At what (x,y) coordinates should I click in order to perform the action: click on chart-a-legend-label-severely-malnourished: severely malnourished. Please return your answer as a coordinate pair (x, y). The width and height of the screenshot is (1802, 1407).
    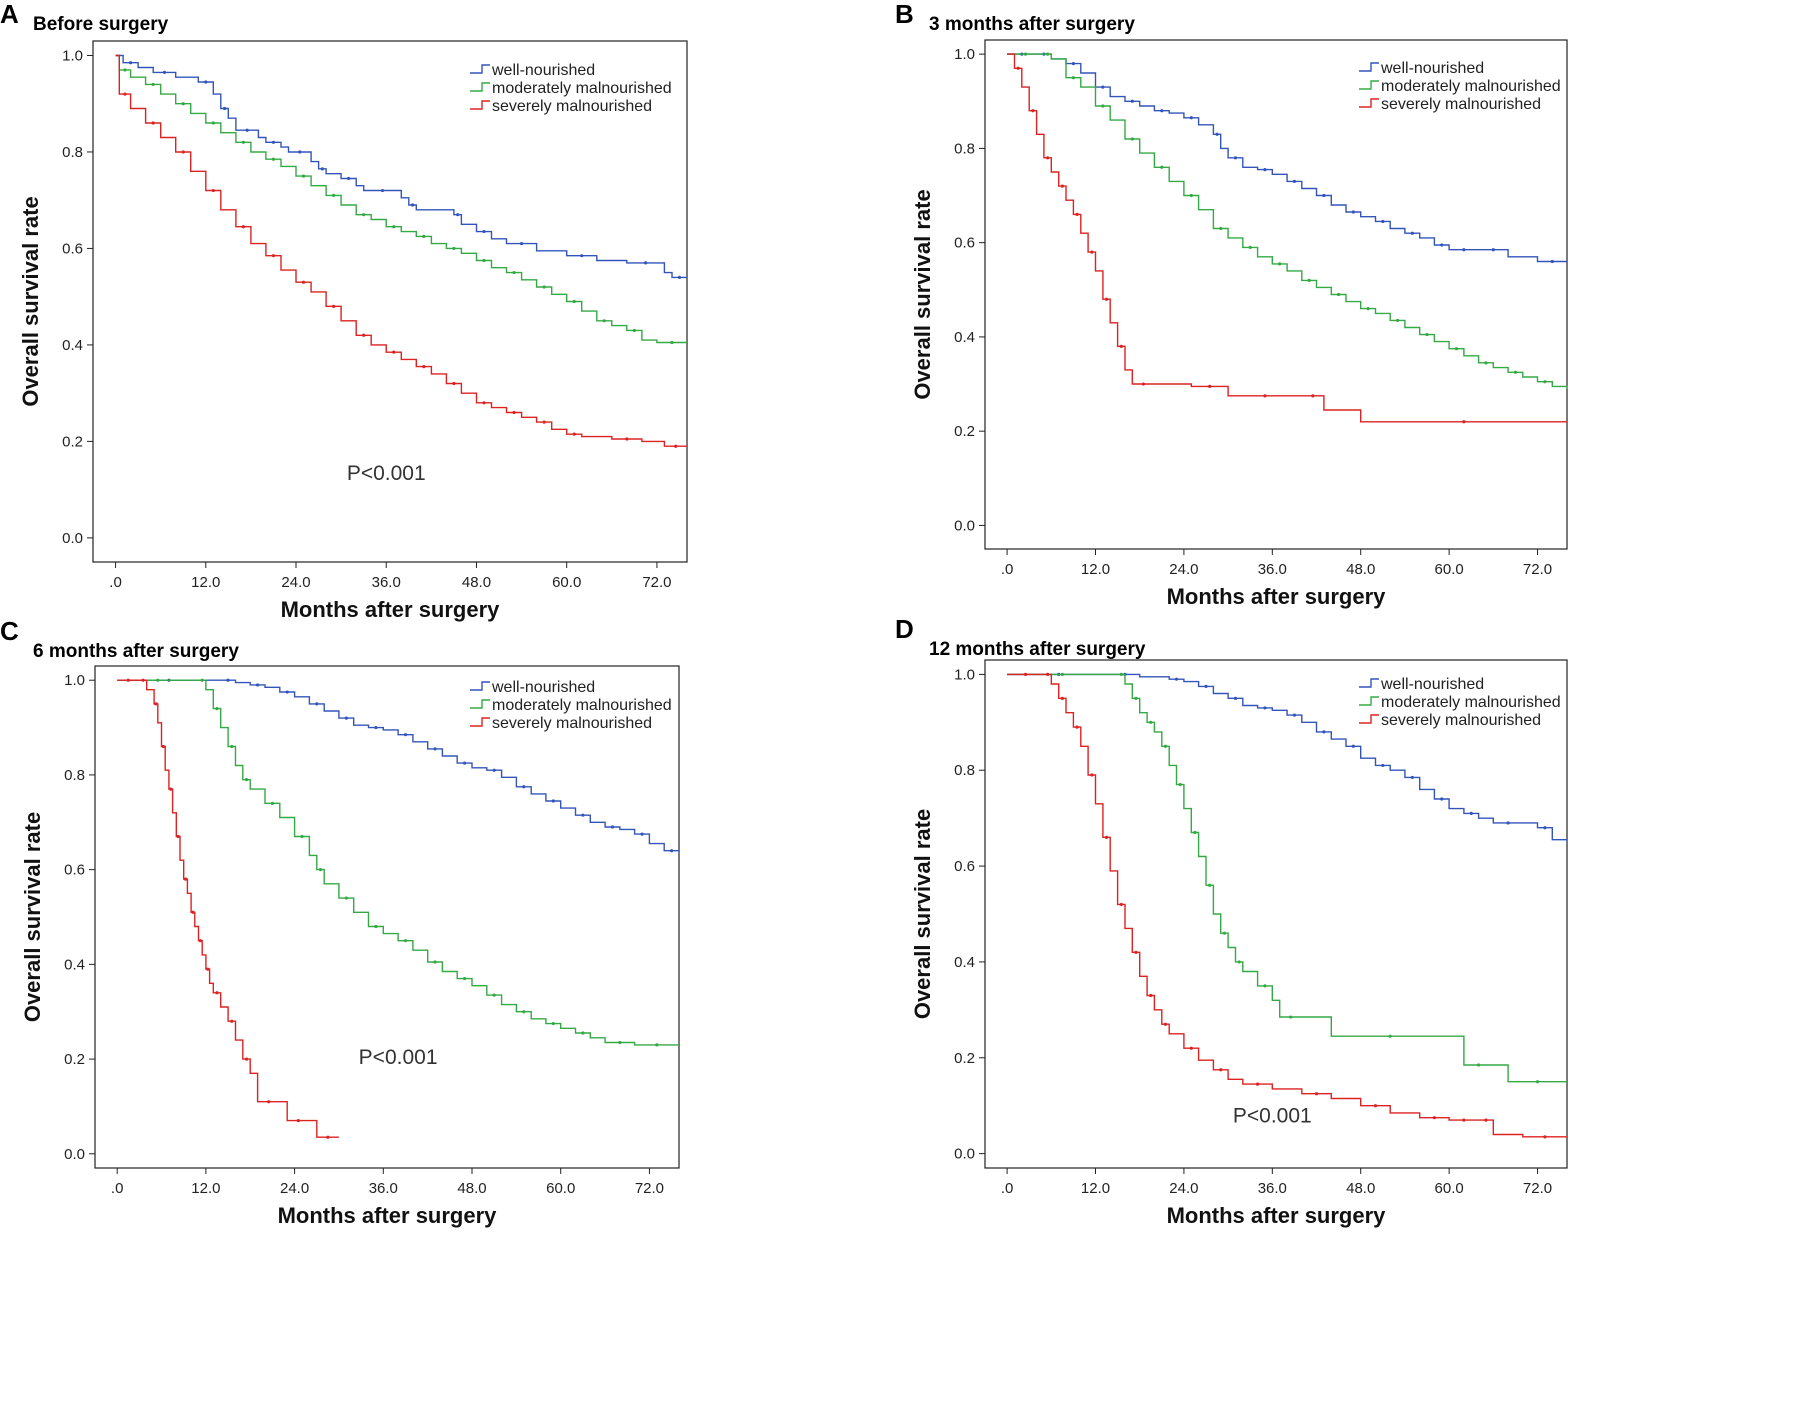
    Looking at the image, I should click on (572, 106).